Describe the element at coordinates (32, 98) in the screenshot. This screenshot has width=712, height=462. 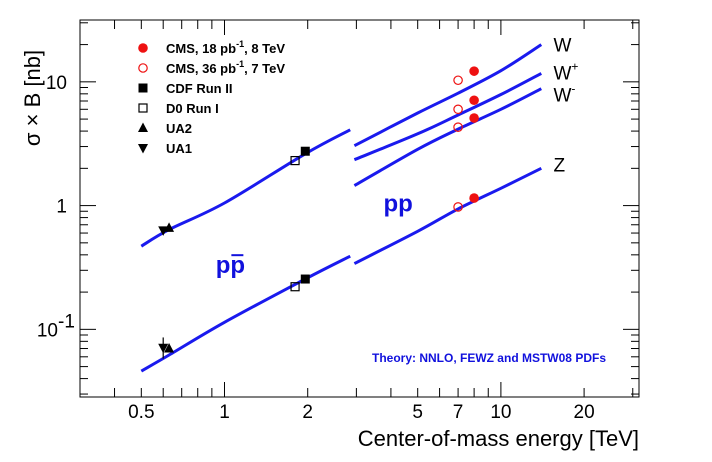
I see `y-axis-title: σ × B [nb]` at that location.